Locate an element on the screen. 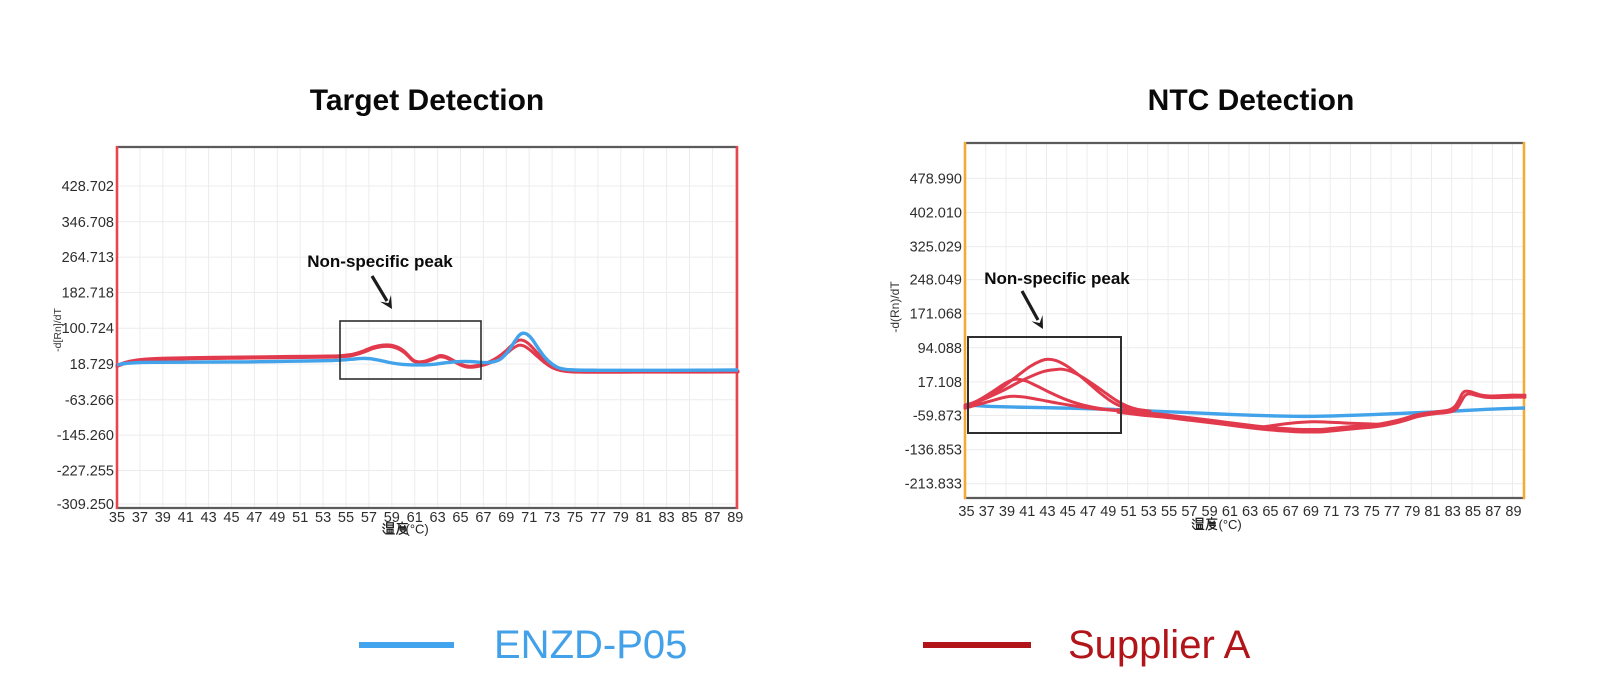 Image resolution: width=1600 pixels, height=686 pixels. svg-text: -d[Rn]/dT is located at coordinates (58, 330).